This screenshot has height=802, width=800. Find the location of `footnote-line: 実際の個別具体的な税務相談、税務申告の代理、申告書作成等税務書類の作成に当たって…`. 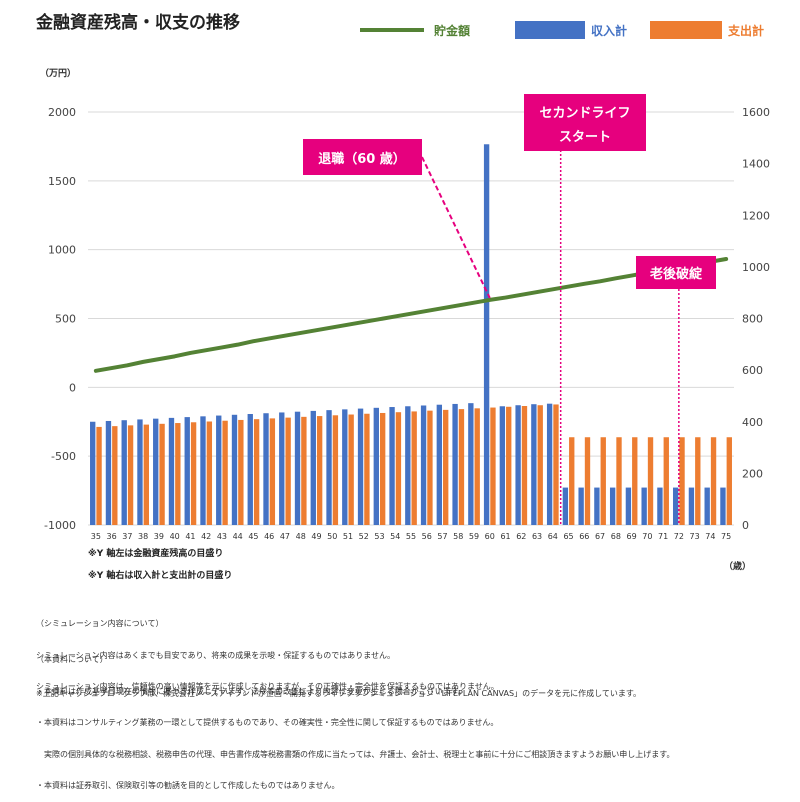

footnote-line: 実際の個別具体的な税務相談、税務申告の代理、申告書作成等税務書類の作成に当たって… is located at coordinates (355, 754).